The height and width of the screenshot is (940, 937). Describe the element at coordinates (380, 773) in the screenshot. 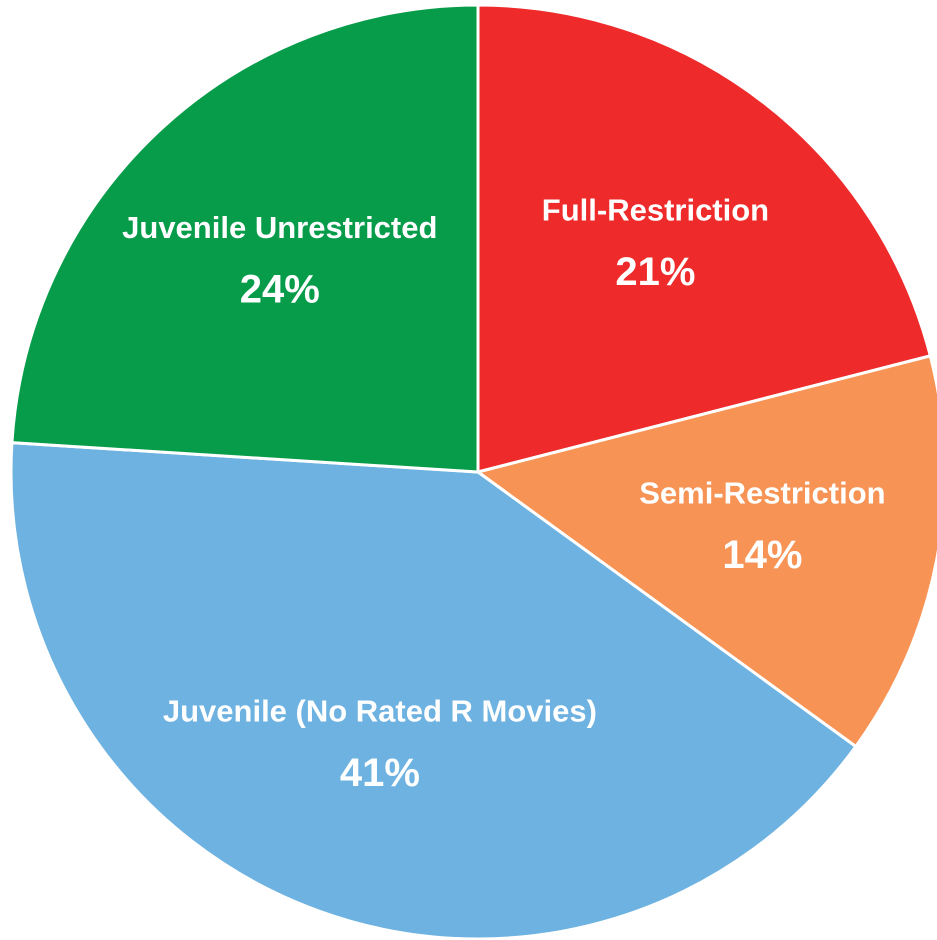

I see `slice-value: 41%` at that location.